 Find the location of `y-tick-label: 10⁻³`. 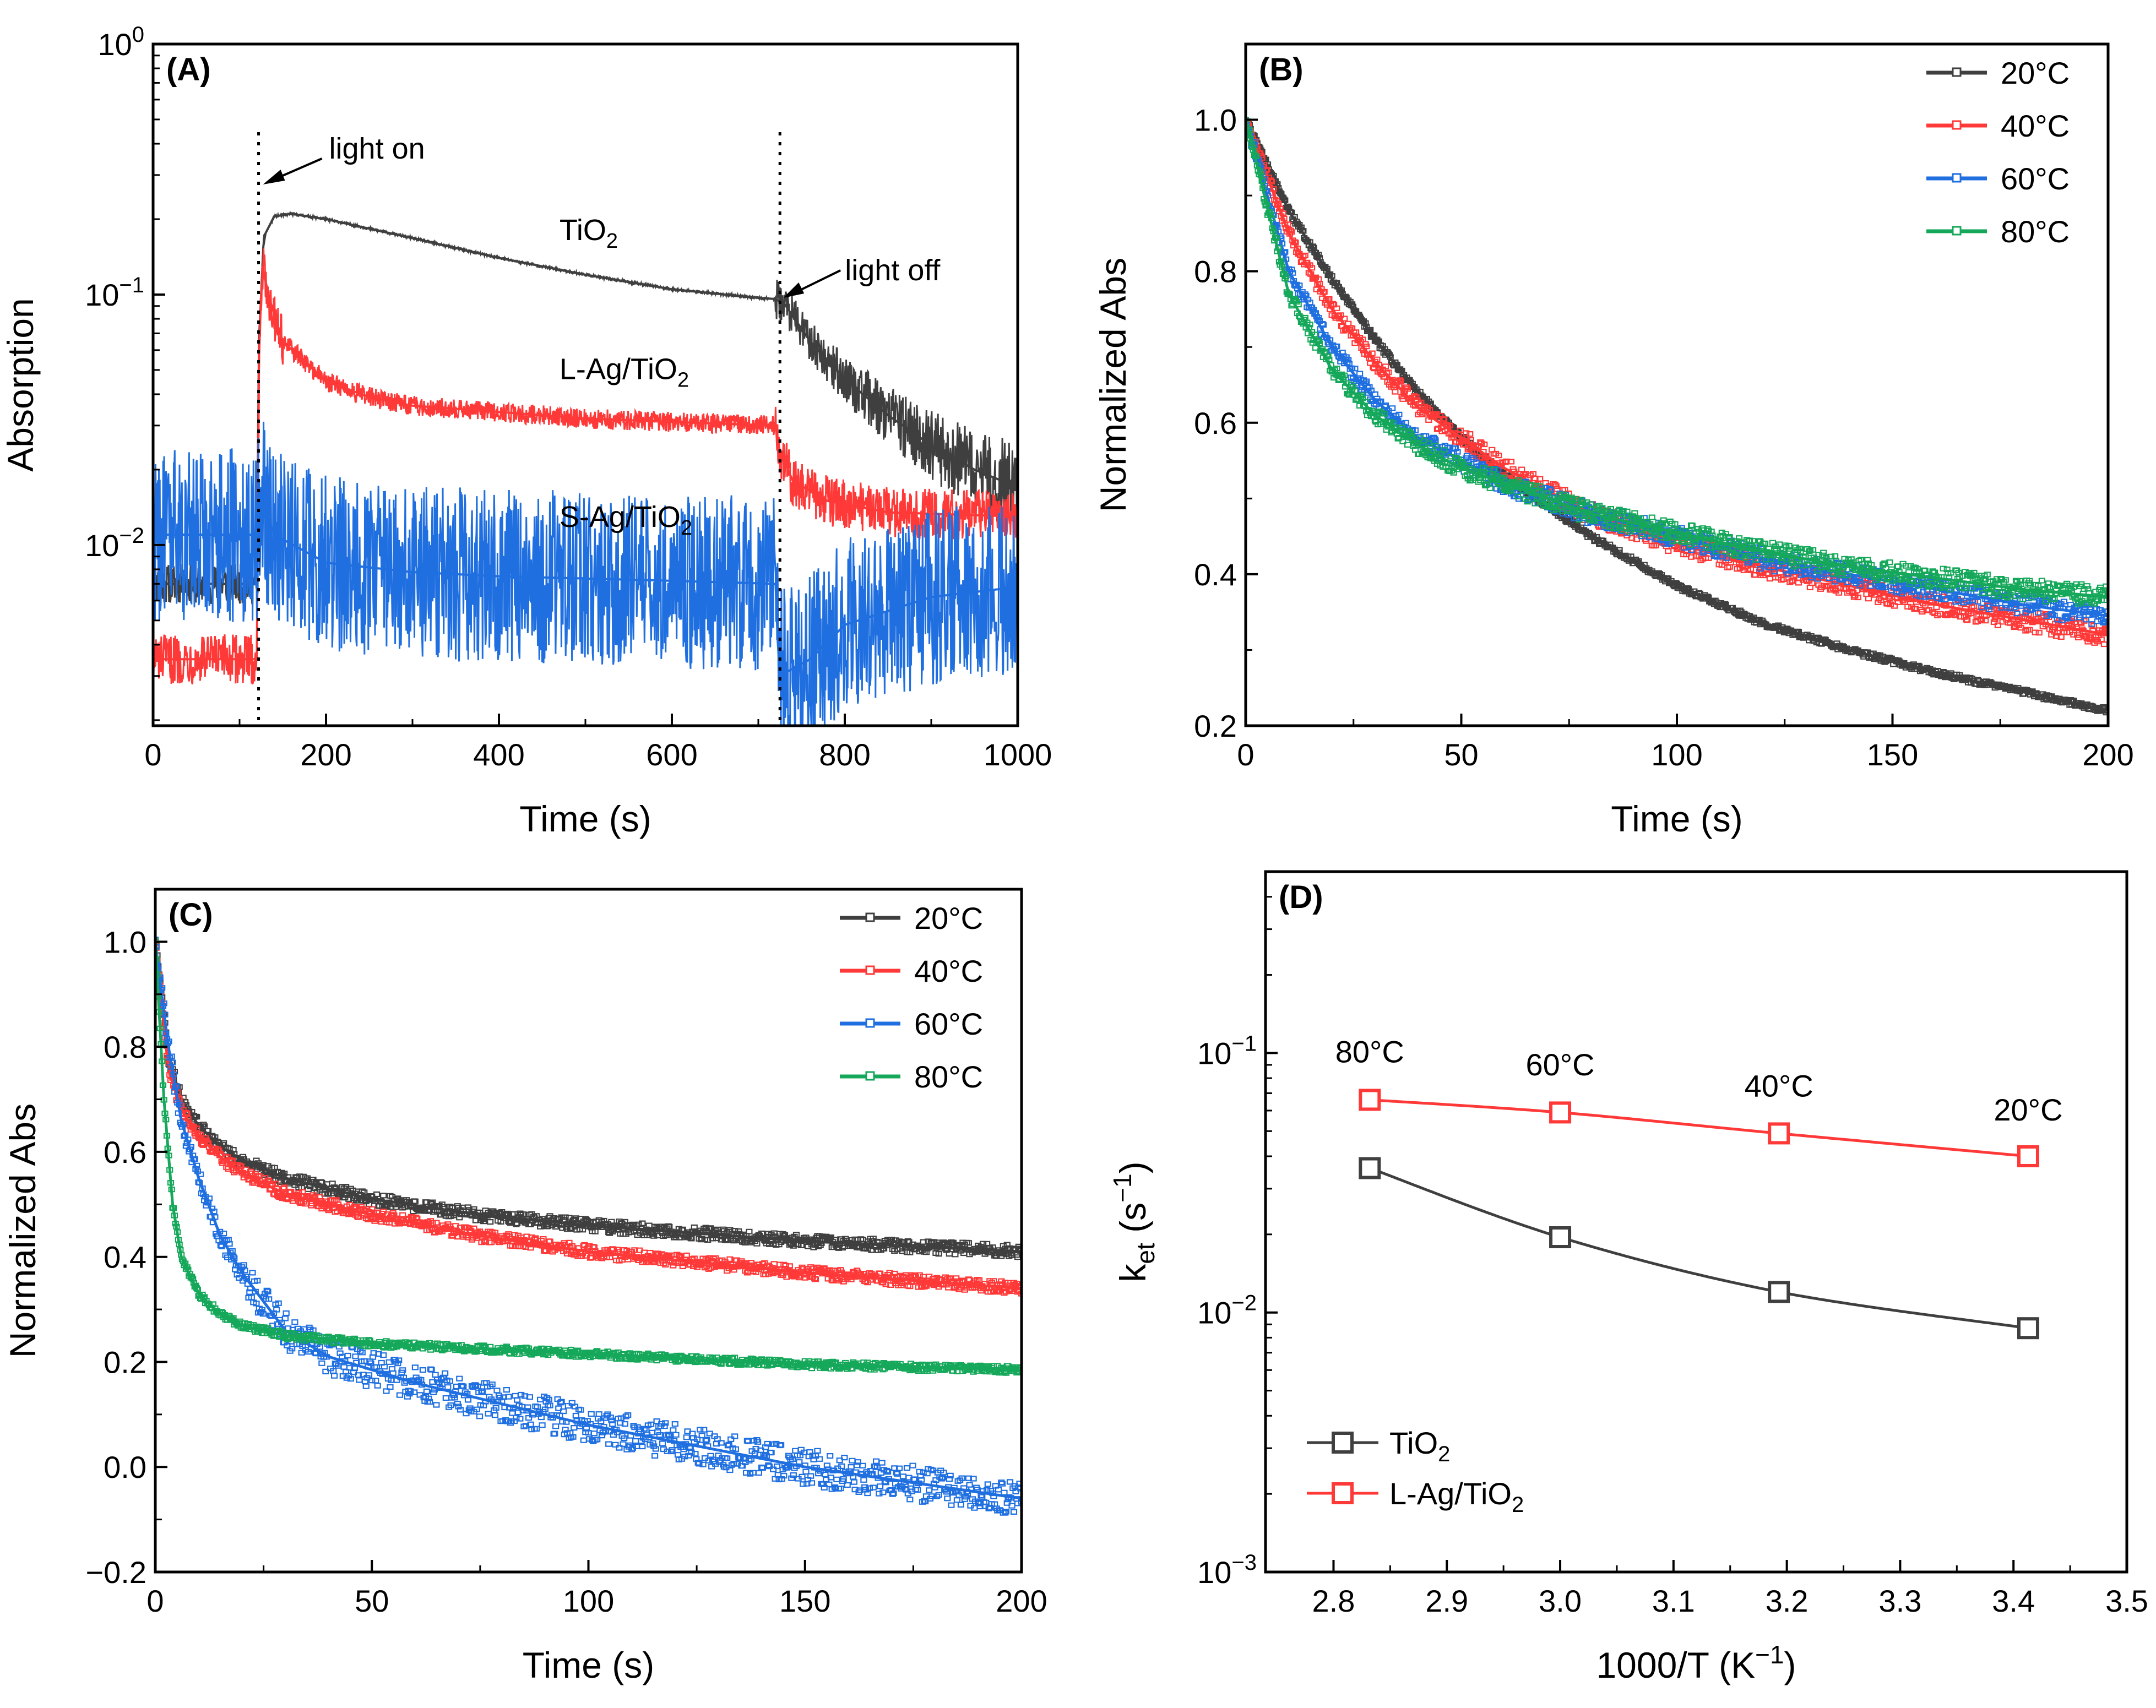

y-tick-label: 10⁻³ is located at coordinates (1227, 1570).